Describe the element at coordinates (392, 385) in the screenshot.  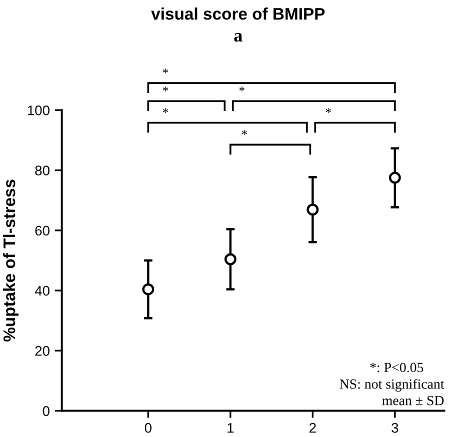
I see `annotation: NS: not significant` at that location.